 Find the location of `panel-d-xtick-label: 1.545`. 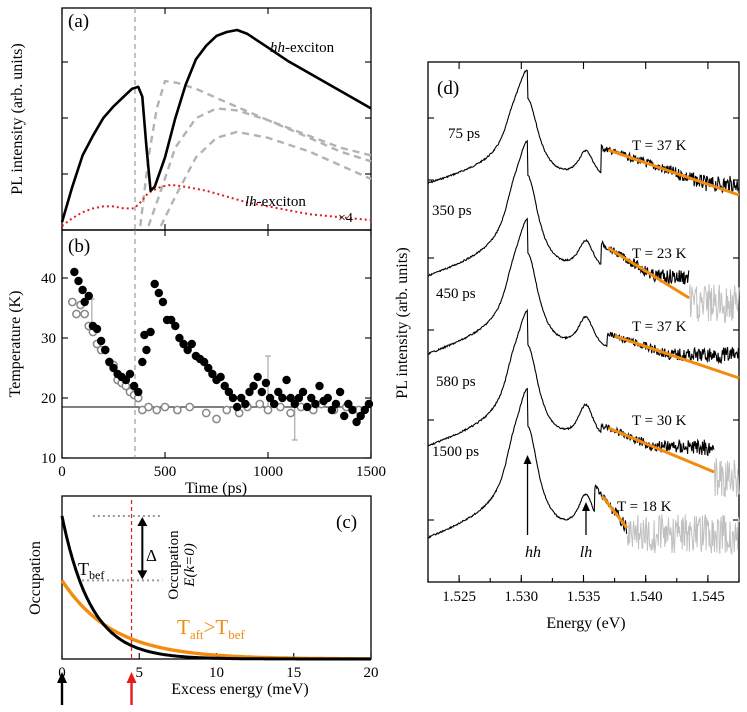

panel-d-xtick-label: 1.545 is located at coordinates (708, 597).